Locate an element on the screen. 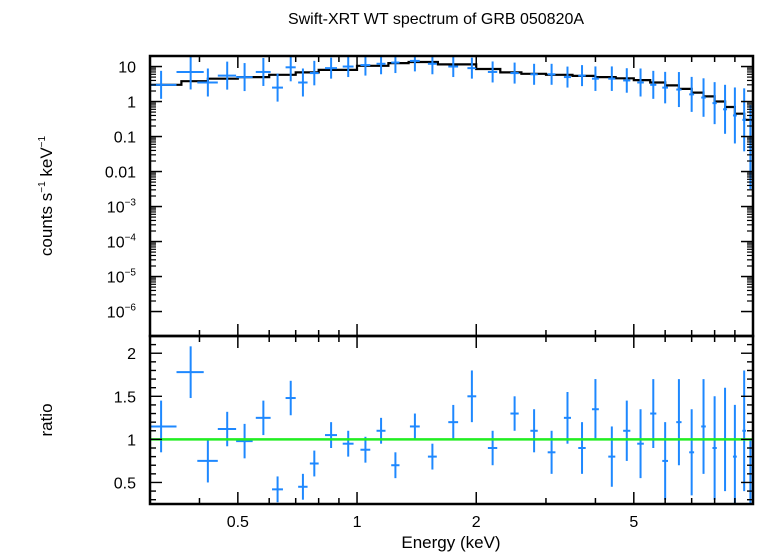 The width and height of the screenshot is (758, 556). y-tick-label: 10 is located at coordinates (127, 68).